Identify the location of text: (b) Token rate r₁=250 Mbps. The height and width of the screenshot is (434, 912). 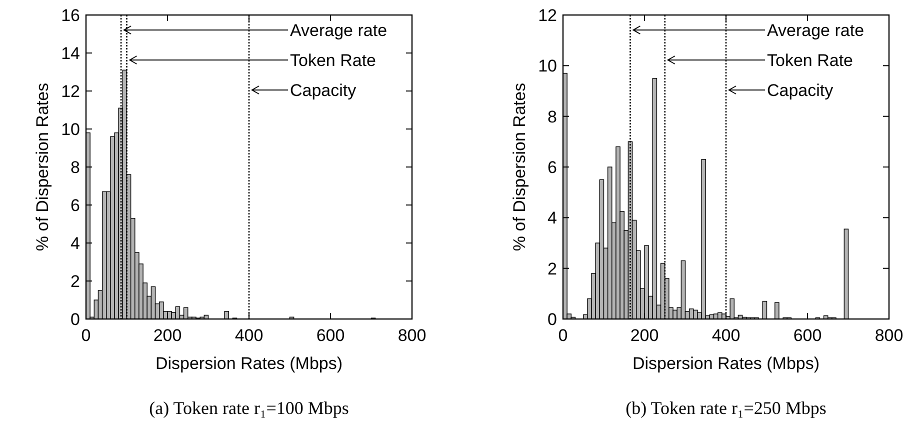
(726, 408).